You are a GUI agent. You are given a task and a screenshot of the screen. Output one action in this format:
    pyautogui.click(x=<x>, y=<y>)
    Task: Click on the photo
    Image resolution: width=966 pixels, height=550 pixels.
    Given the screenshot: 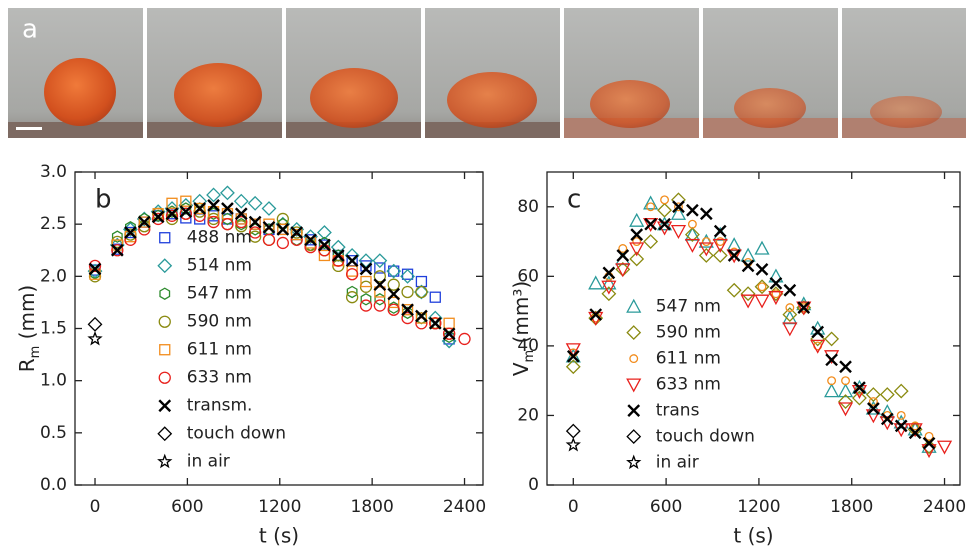 What is the action you would take?
    pyautogui.click(x=75, y=73)
    